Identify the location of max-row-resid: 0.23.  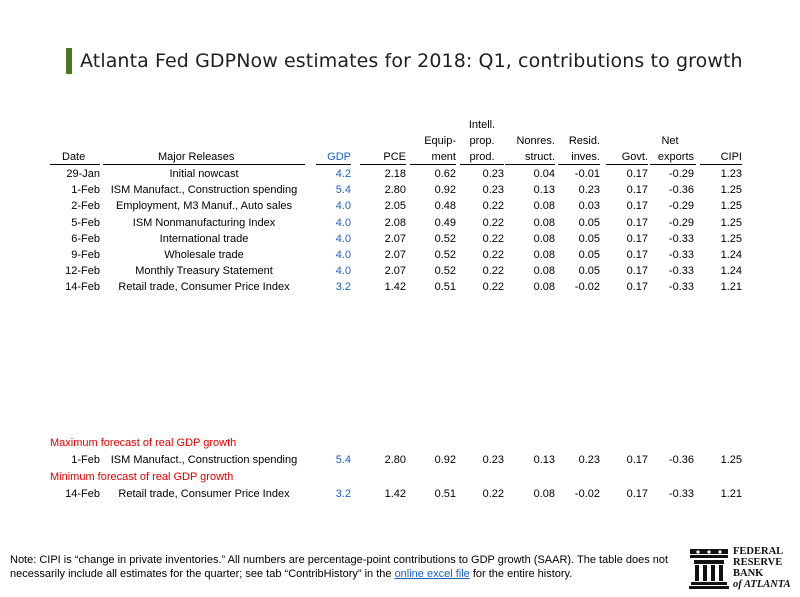
(589, 460).